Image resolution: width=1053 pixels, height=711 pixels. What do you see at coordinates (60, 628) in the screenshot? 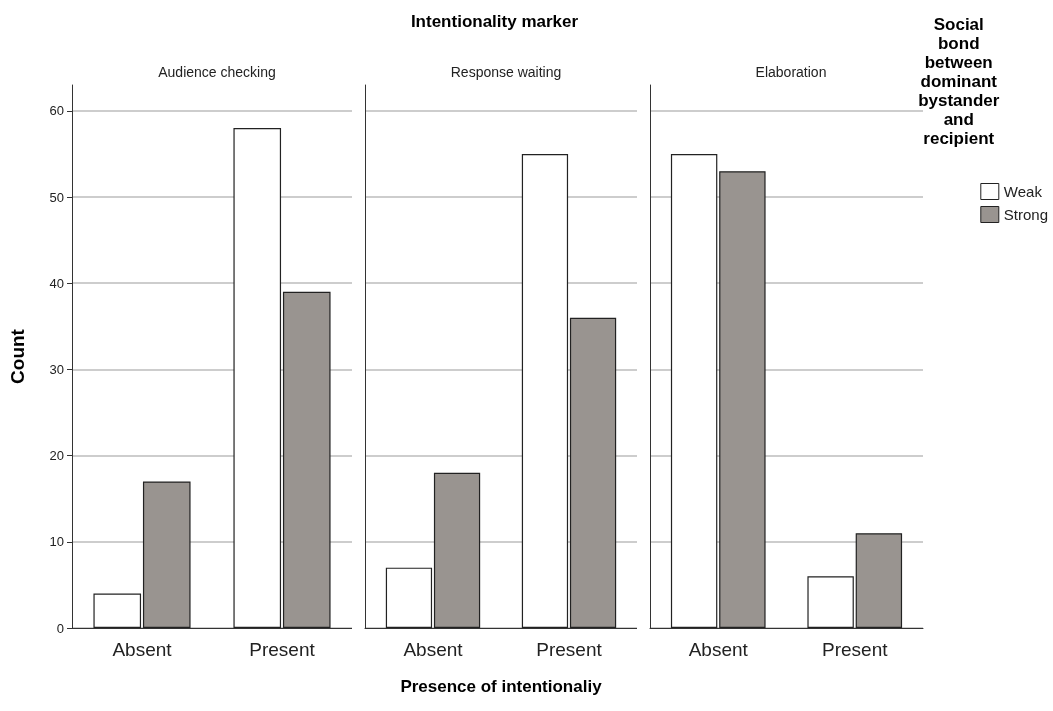
I see `y-tick-label: 0` at bounding box center [60, 628].